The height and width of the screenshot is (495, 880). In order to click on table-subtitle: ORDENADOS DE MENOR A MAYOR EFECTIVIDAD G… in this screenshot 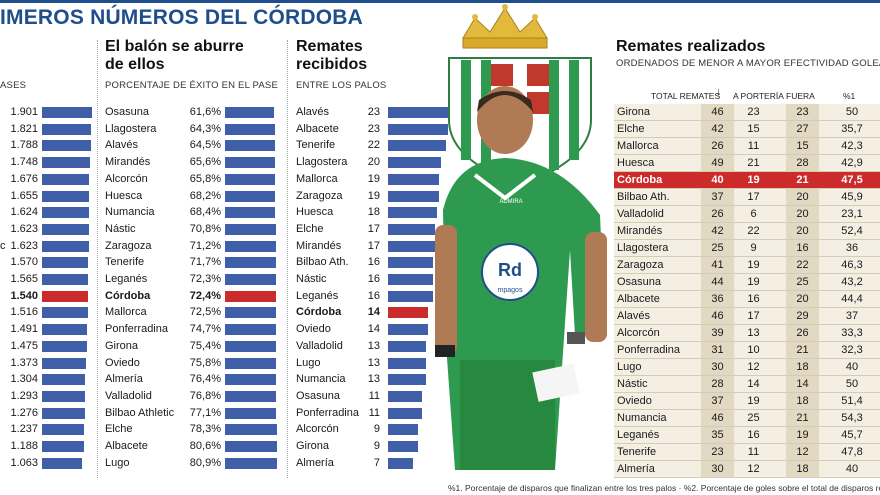, I will do `click(748, 63)`.